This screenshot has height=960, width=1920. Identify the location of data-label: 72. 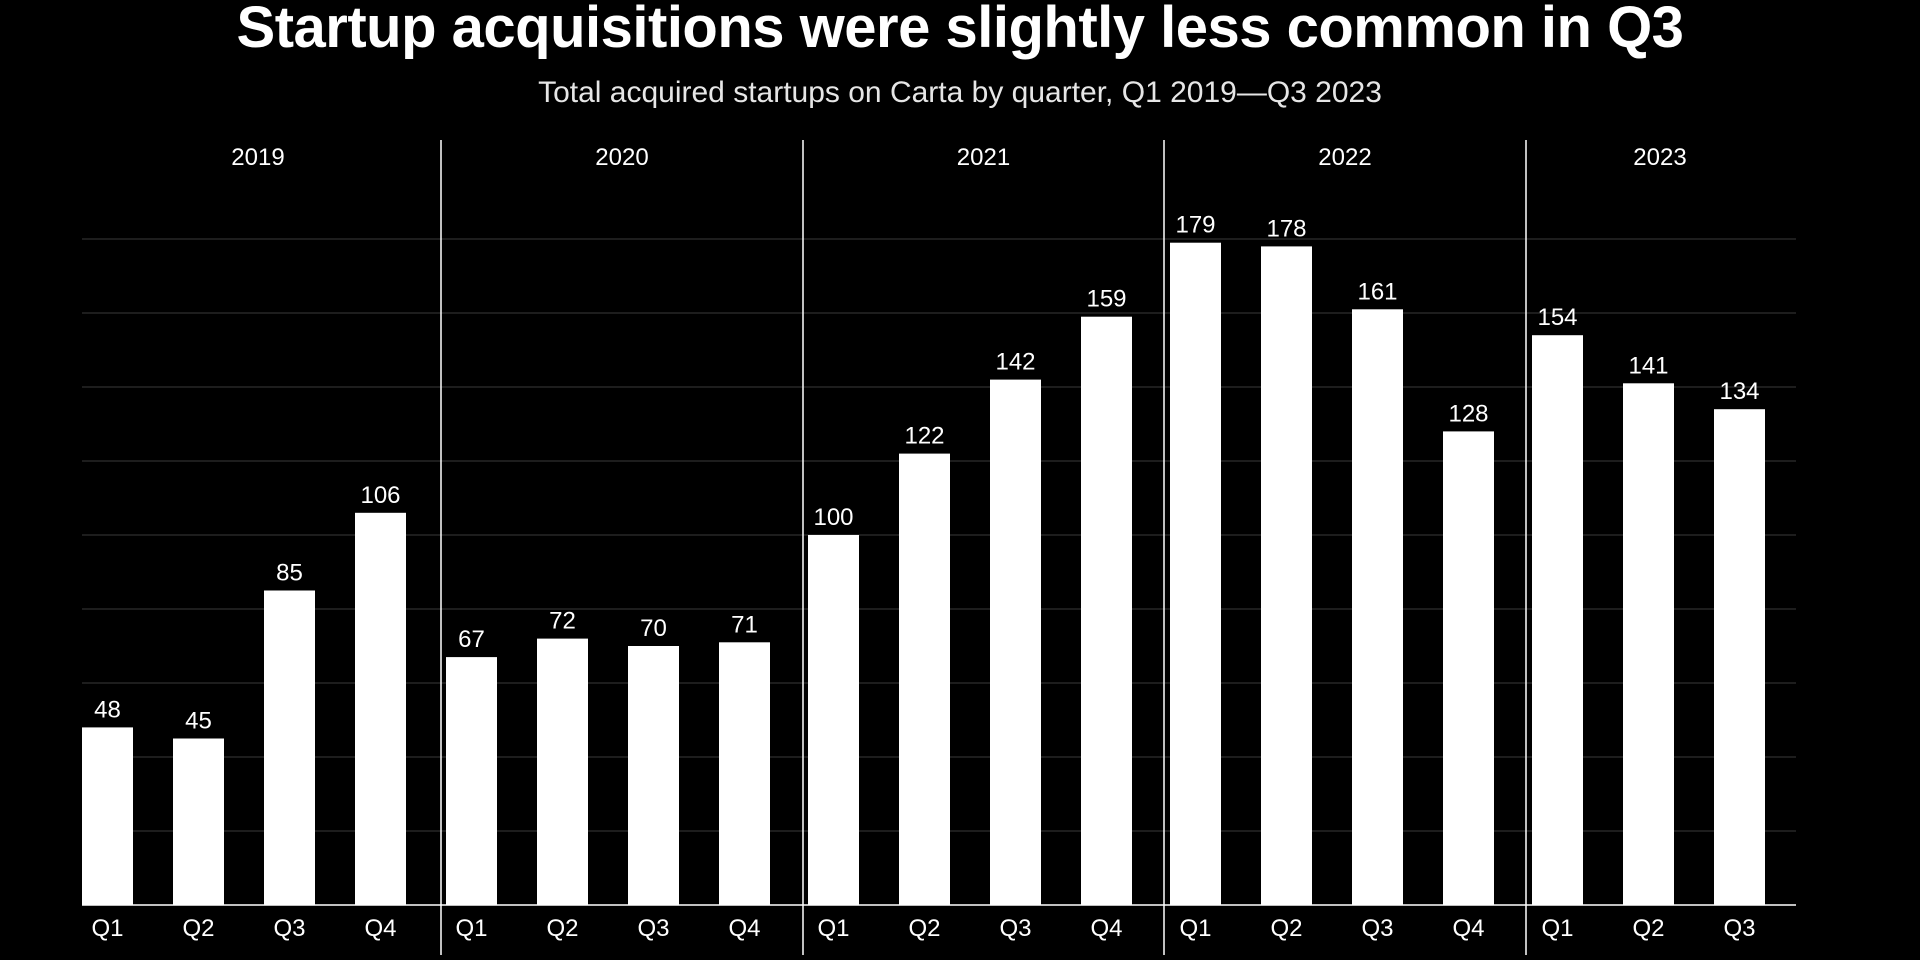
(562, 621).